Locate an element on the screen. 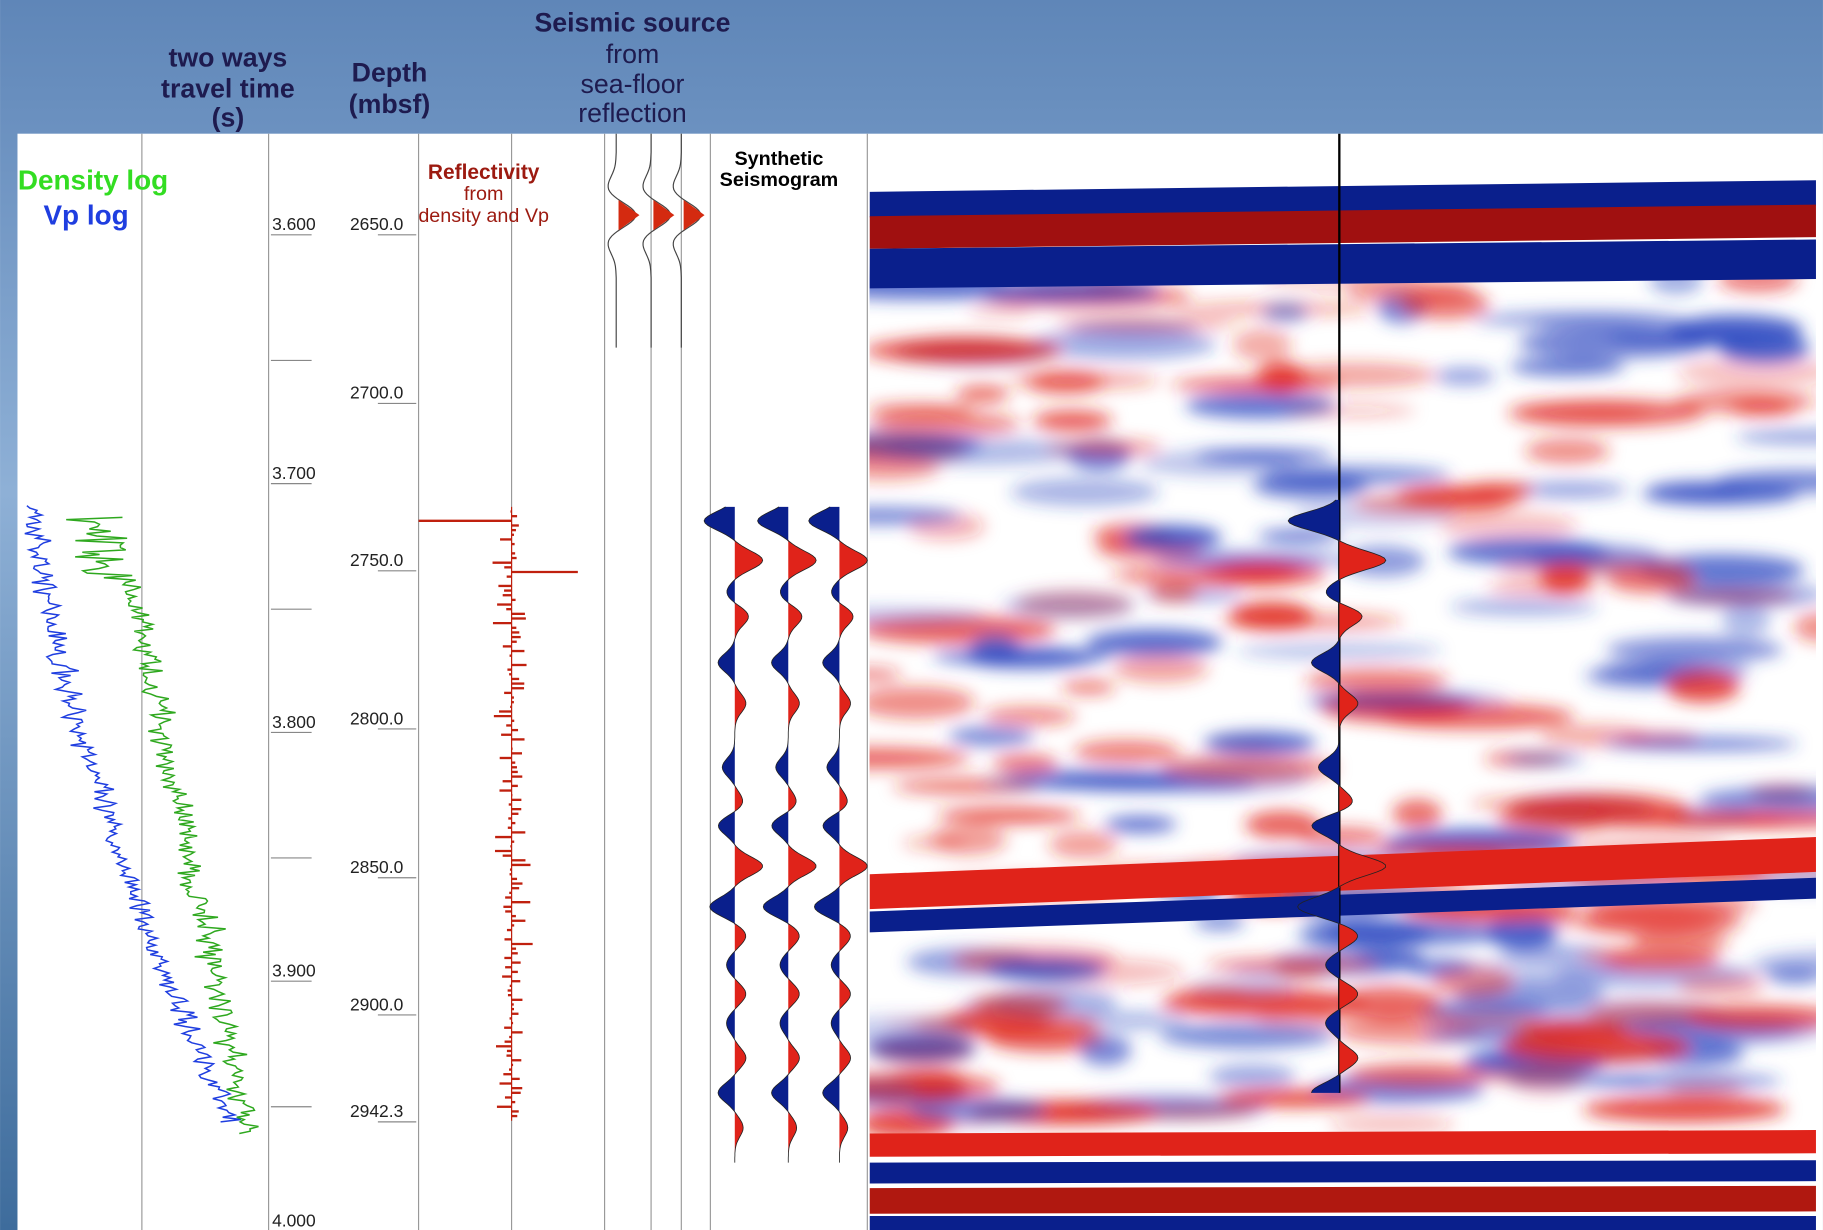  header: (s) is located at coordinates (228, 118).